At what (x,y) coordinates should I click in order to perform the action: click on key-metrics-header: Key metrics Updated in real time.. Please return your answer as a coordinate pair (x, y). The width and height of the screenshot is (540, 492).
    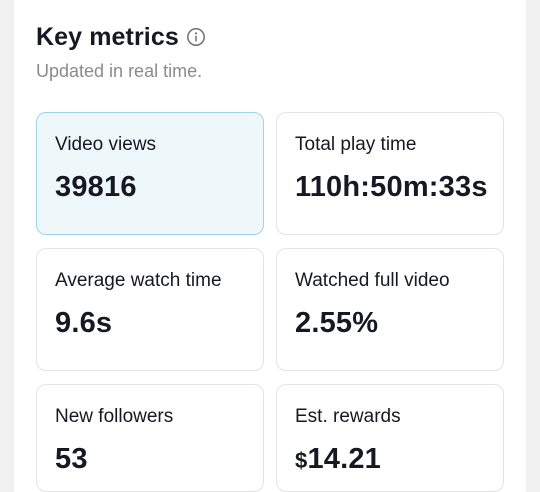
    Looking at the image, I should click on (121, 51).